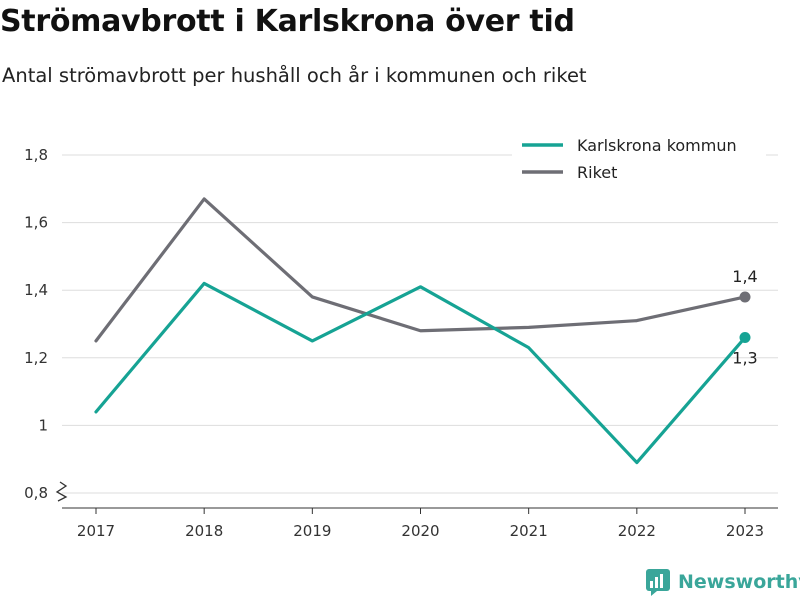  What do you see at coordinates (36, 358) in the screenshot?
I see `y-tick-label: 1,2` at bounding box center [36, 358].